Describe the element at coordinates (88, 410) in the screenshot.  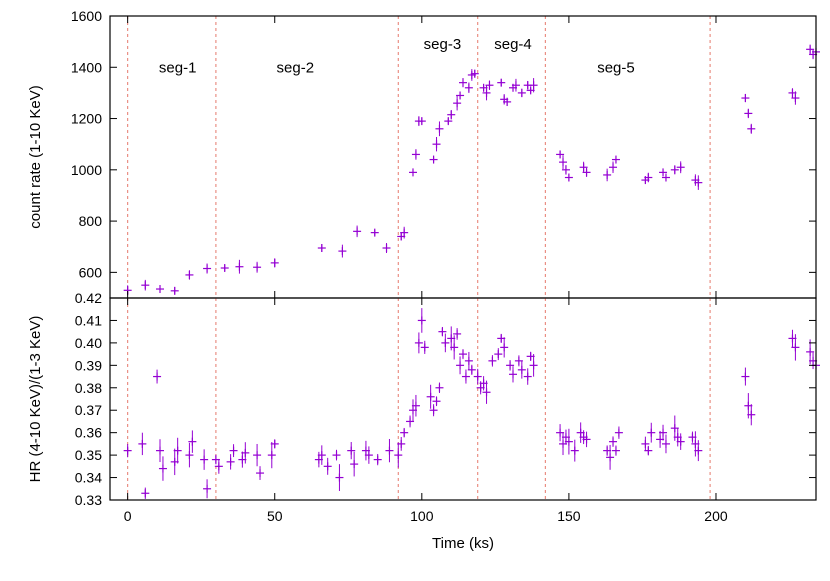
I see `bottom-y-tick-label: 0.37` at that location.